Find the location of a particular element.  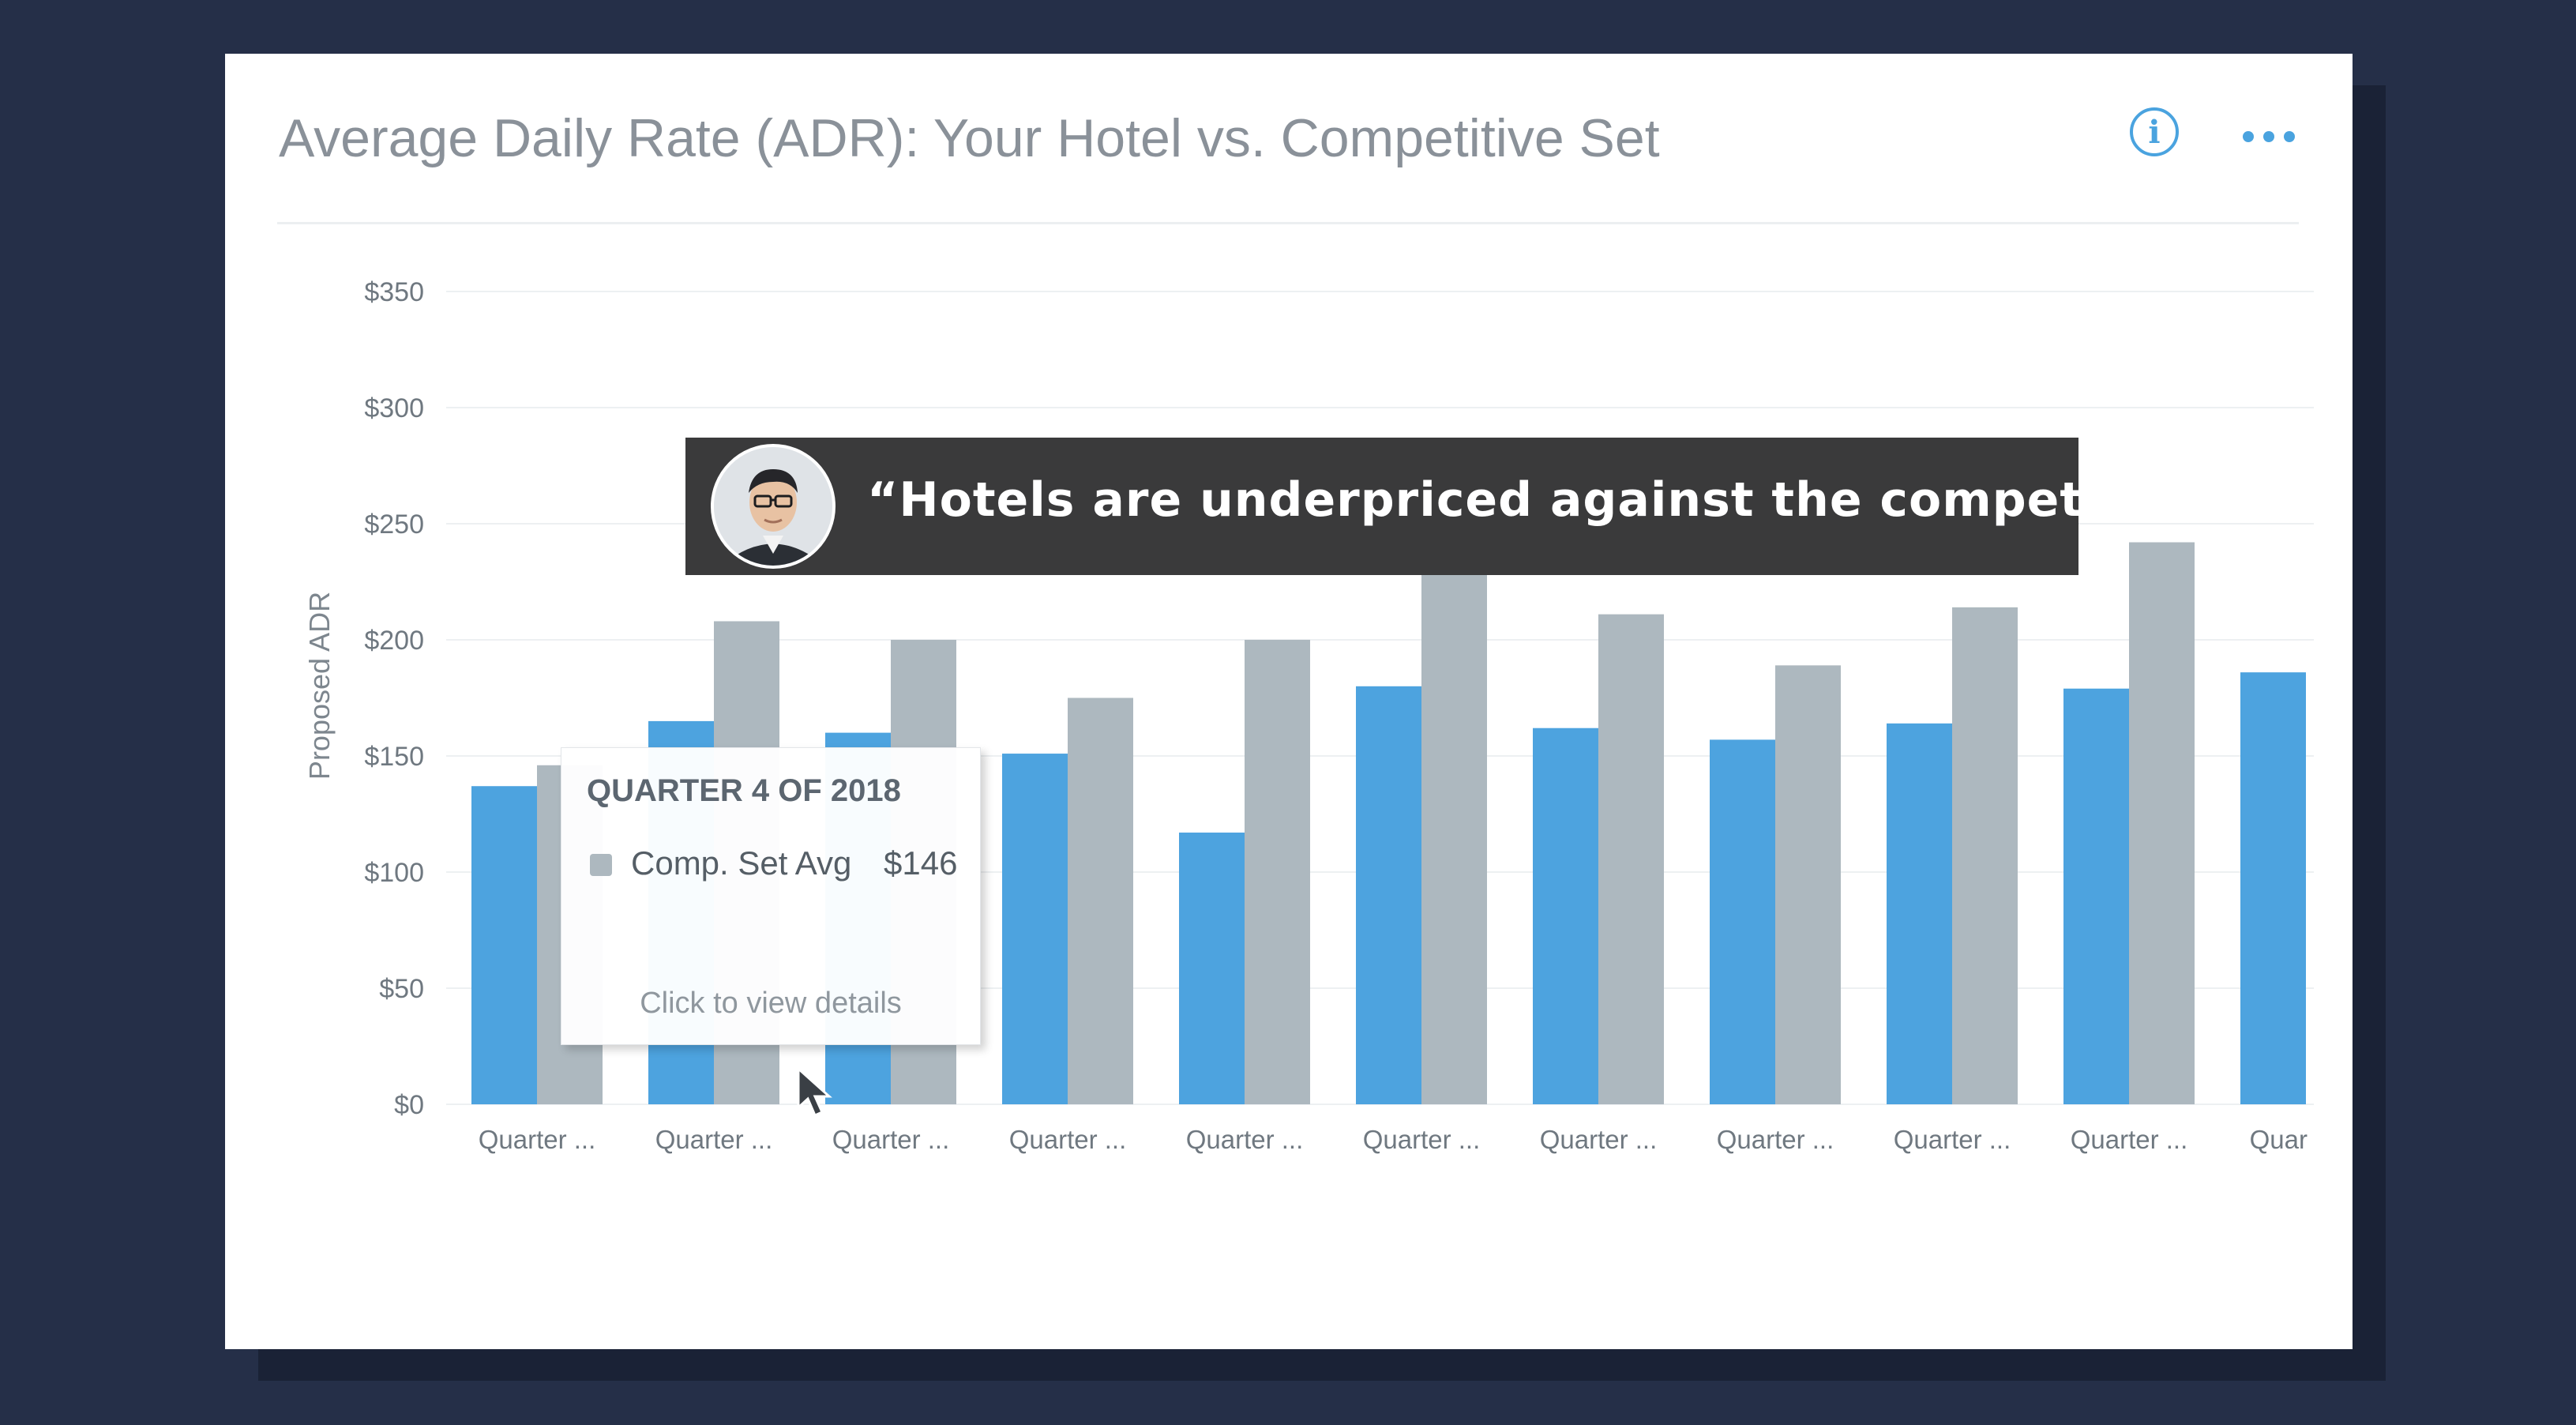

y-tick-label: $200 is located at coordinates (394, 641).